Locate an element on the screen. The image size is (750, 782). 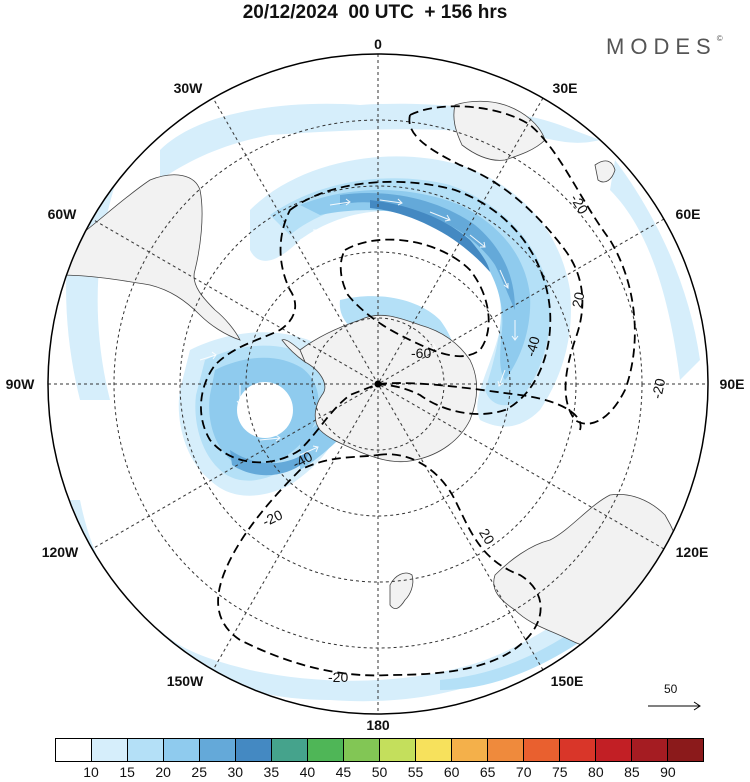
colorbar-tick-label: 60 is located at coordinates (451, 772).